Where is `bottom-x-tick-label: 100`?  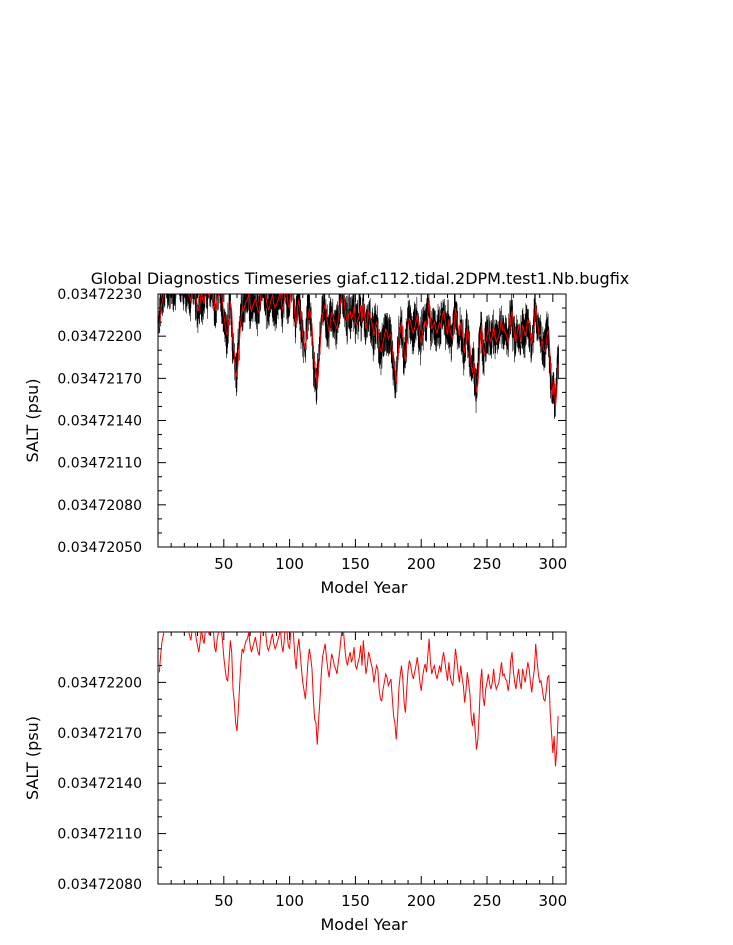 bottom-x-tick-label: 100 is located at coordinates (289, 901).